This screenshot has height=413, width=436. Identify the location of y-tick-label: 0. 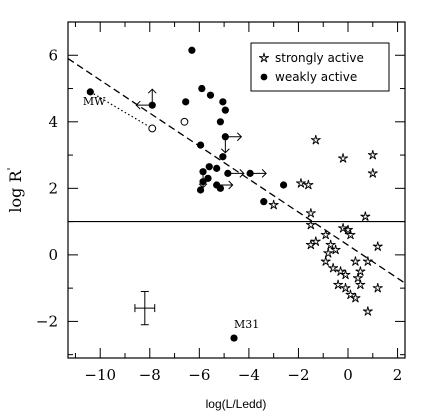
(53, 255).